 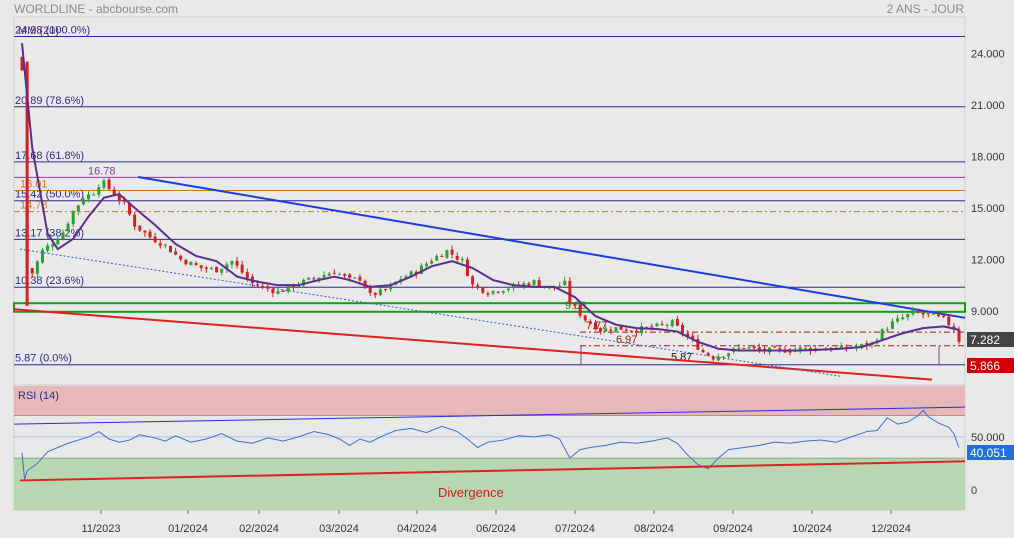 I want to click on last-price-badge-bg, so click(x=990, y=339).